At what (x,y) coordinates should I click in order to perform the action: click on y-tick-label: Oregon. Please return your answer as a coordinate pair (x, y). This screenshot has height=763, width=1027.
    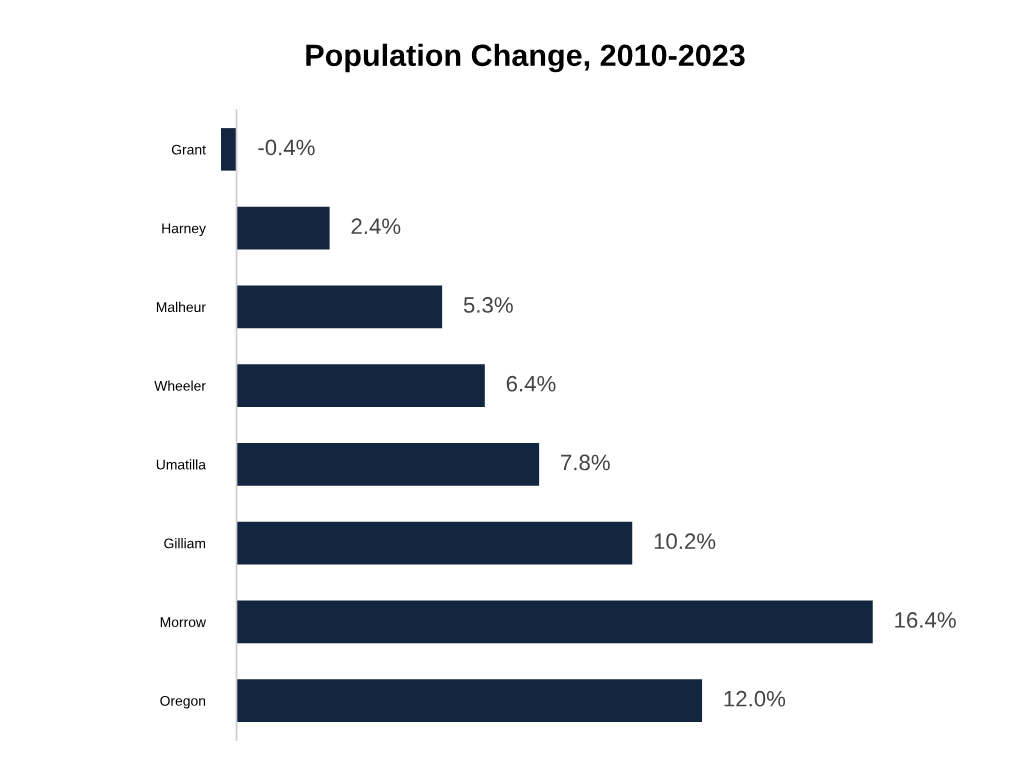
    Looking at the image, I should click on (183, 702).